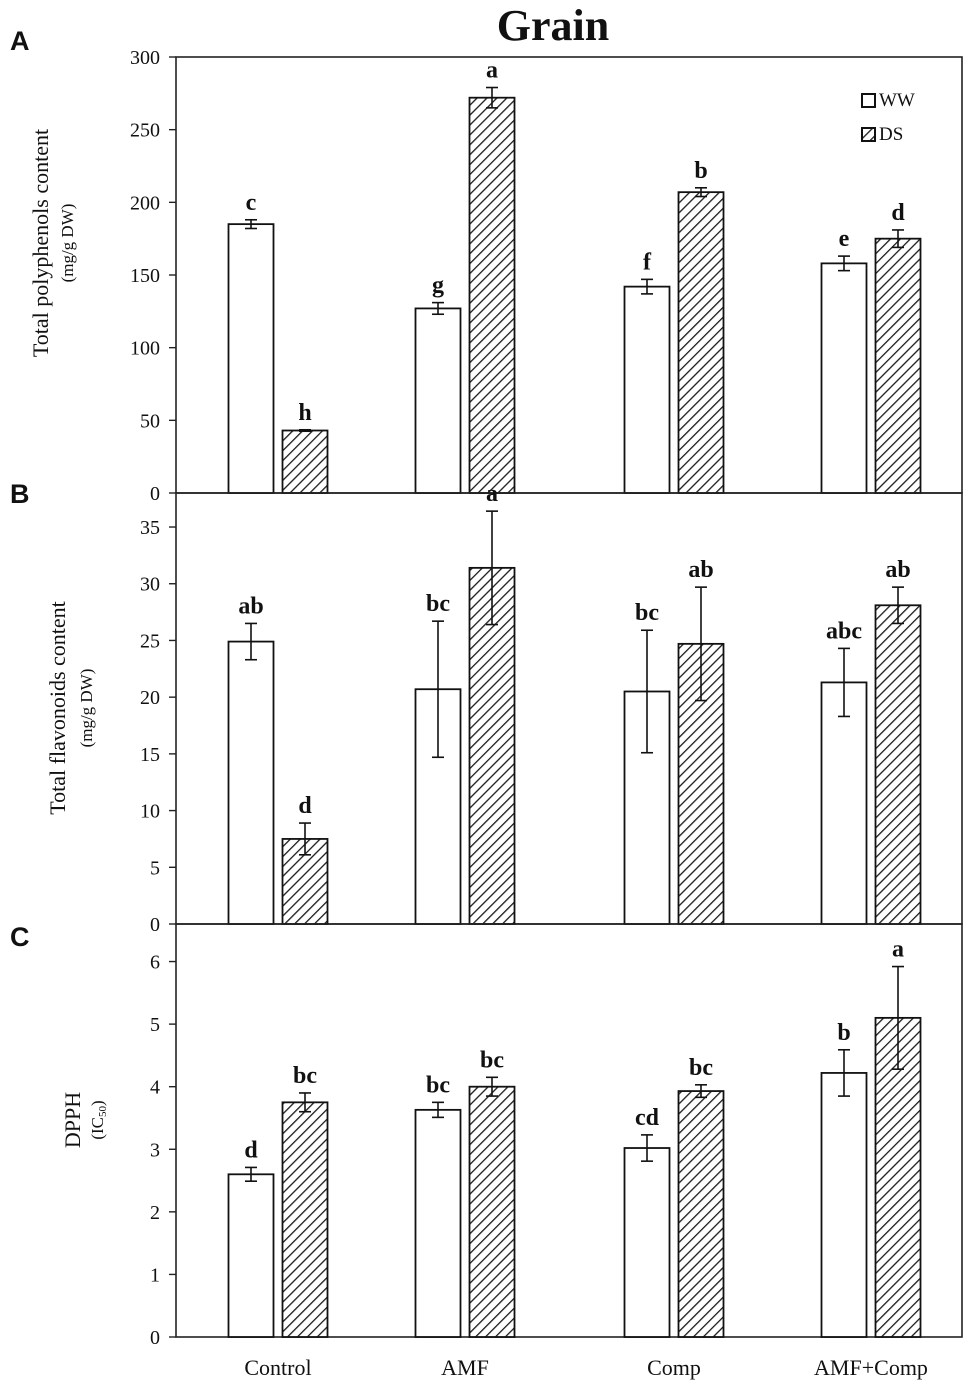 This screenshot has height=1387, width=975. I want to click on y-tick-label: 100, so click(145, 349).